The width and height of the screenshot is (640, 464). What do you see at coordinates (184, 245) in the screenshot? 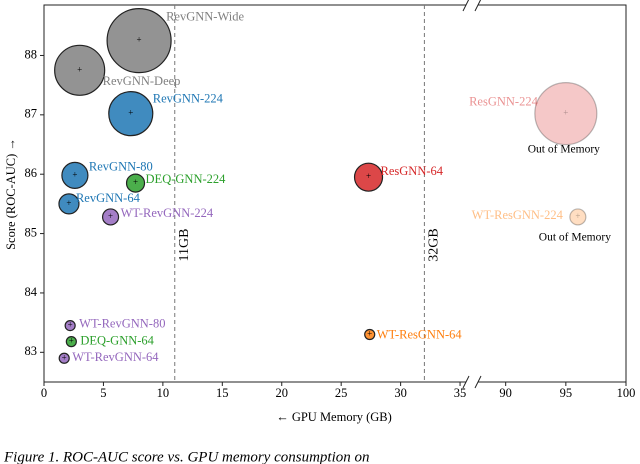
I see `memory-limit-label: 11GB` at bounding box center [184, 245].